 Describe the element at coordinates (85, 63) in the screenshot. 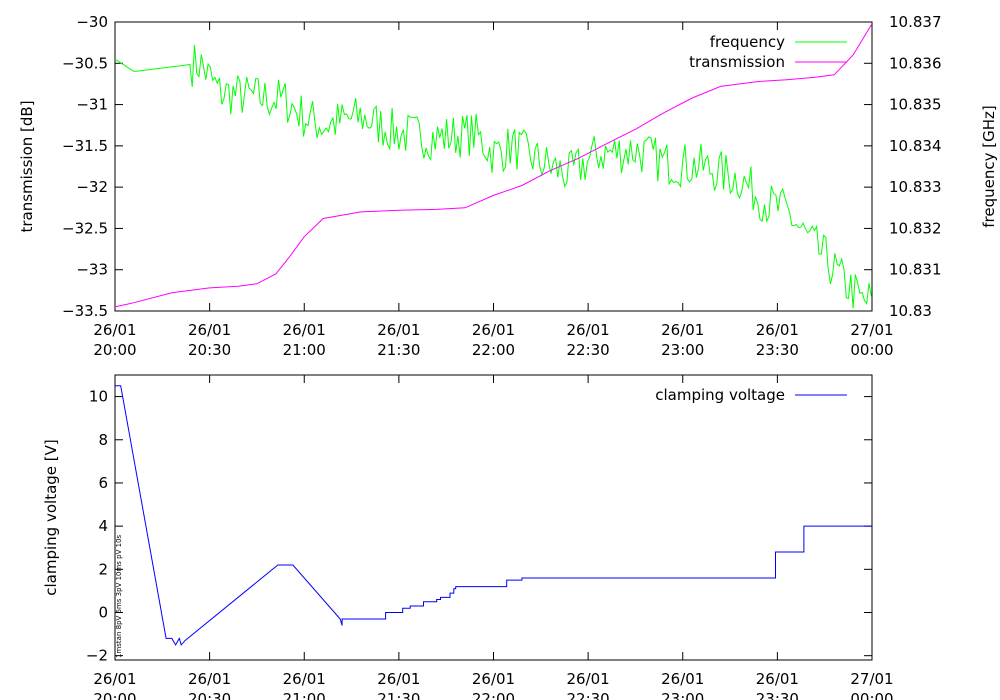

I see `y-tick-label: −30.5` at that location.